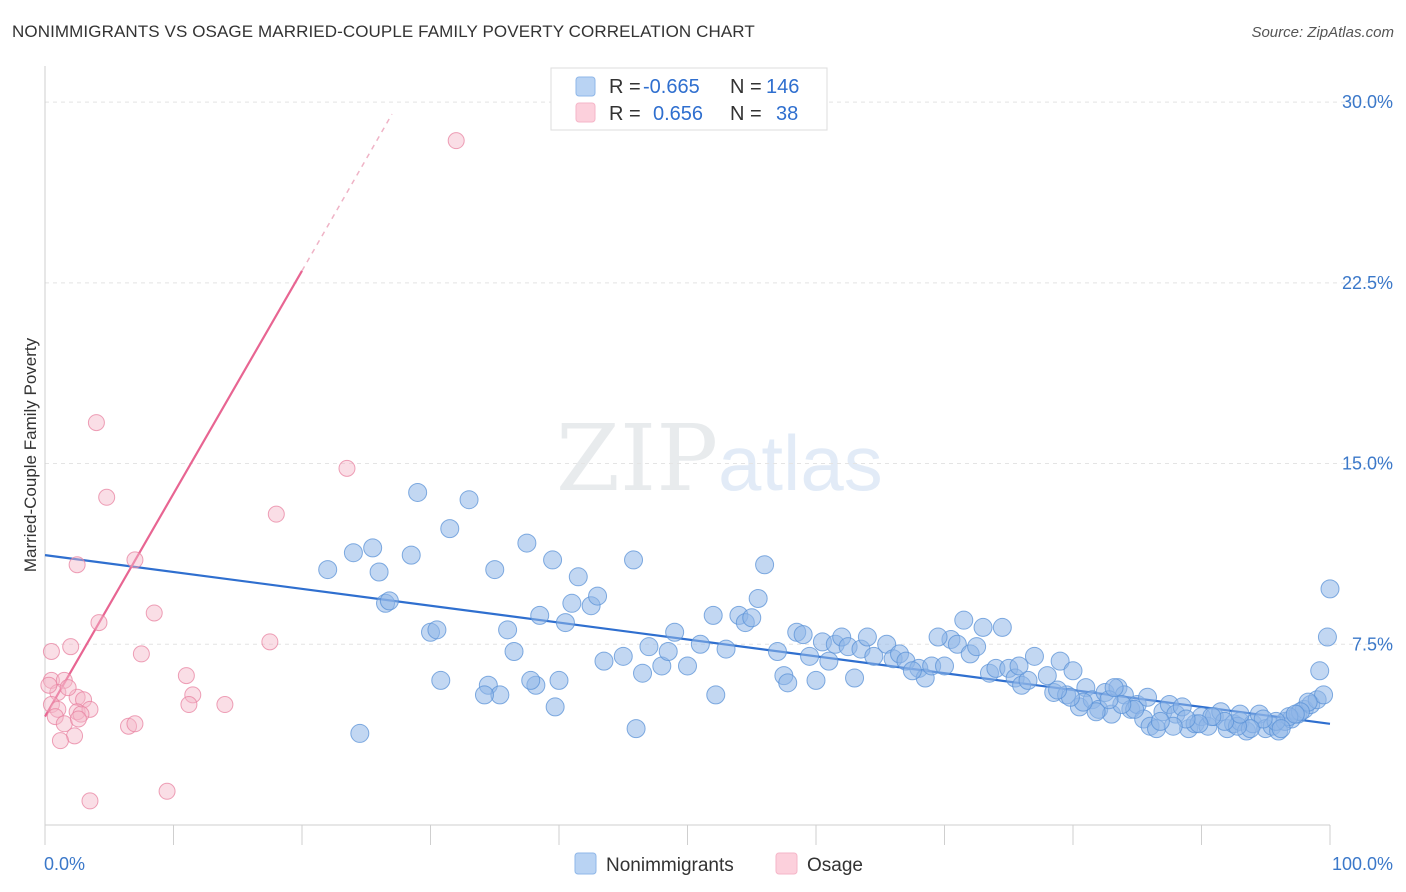 The height and width of the screenshot is (892, 1406). Describe the element at coordinates (671, 87) in the screenshot. I see `legend-r-value: -0.665` at that location.